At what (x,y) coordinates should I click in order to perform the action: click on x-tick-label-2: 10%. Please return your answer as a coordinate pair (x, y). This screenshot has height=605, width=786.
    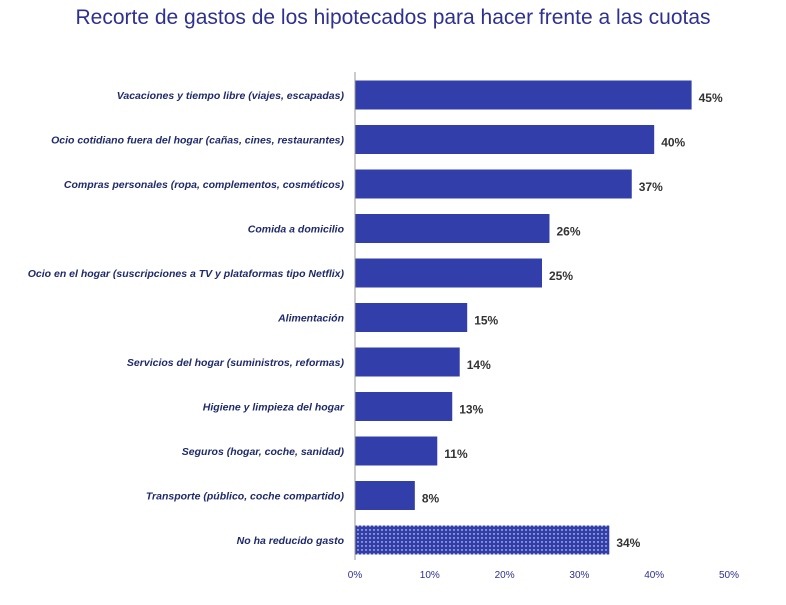
    Looking at the image, I should click on (430, 575).